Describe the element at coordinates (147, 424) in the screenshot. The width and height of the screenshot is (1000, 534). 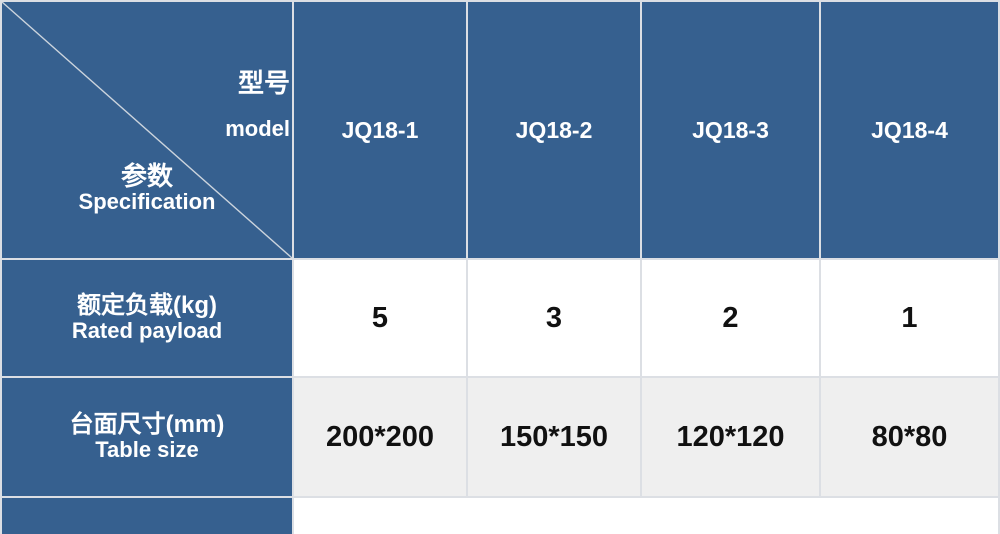
I see `row-label-table-size-zh: 台面尺寸(mm)` at that location.